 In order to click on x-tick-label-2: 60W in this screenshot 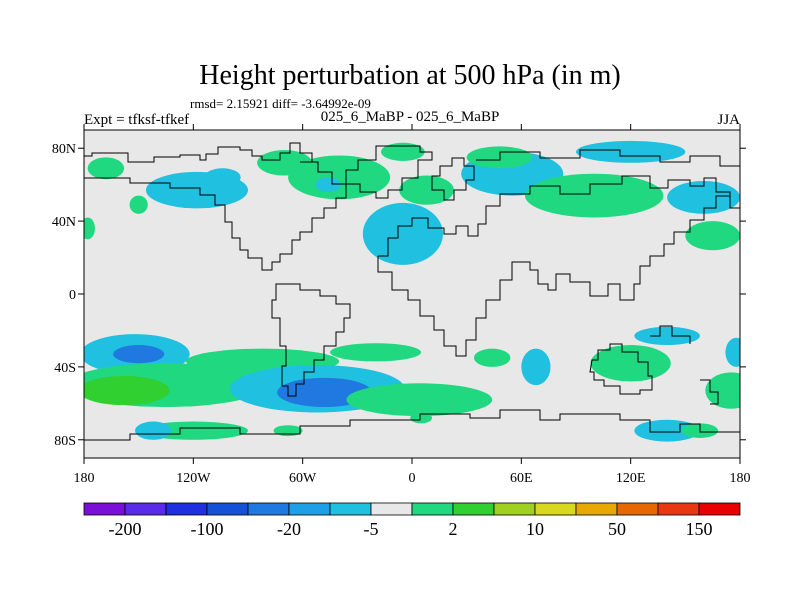, I will do `click(303, 478)`.